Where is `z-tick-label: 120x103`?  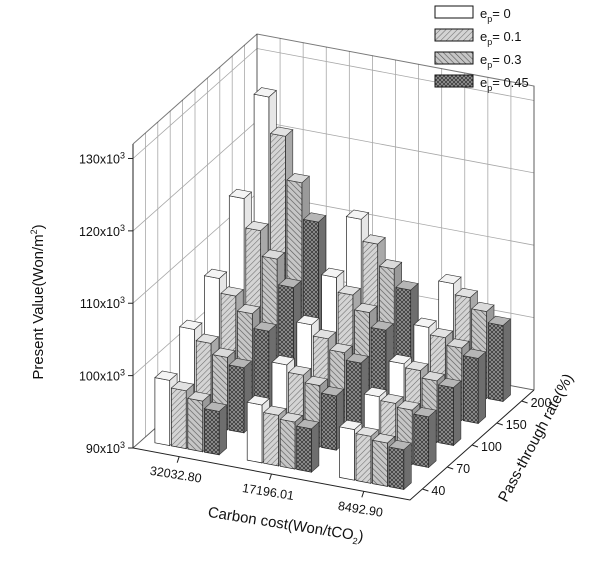 z-tick-label: 120x103 is located at coordinates (102, 231).